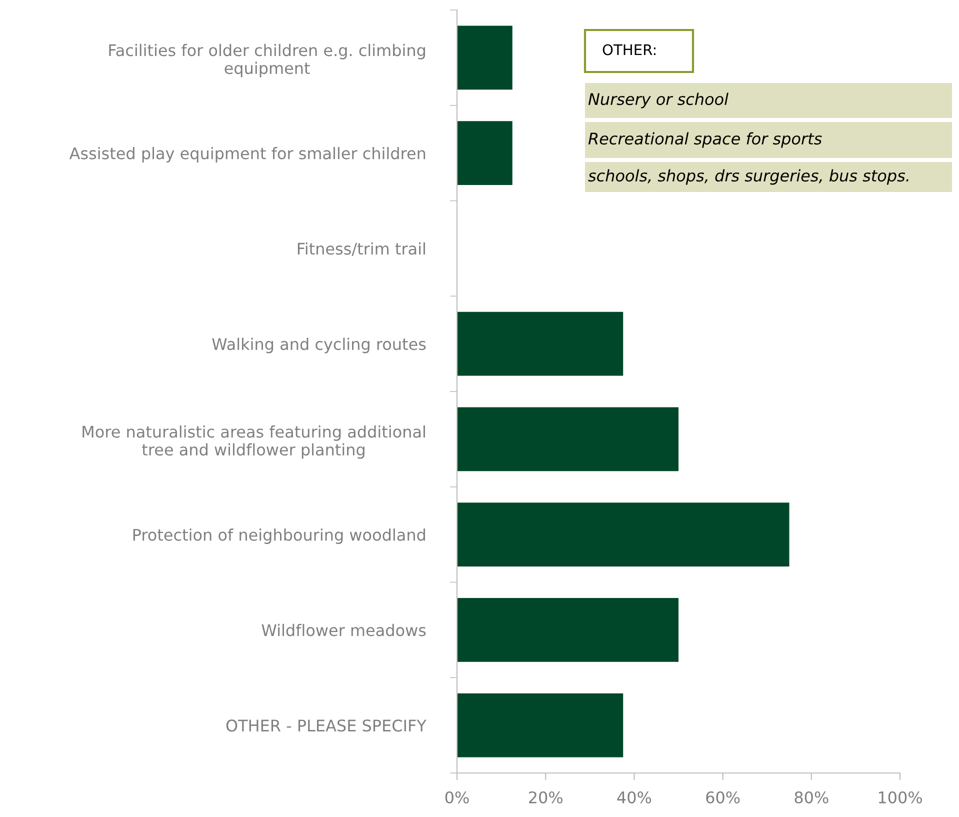 The width and height of the screenshot is (959, 817). Describe the element at coordinates (279, 536) in the screenshot. I see `y-tick-label: Protection of neighbouring woodland` at that location.